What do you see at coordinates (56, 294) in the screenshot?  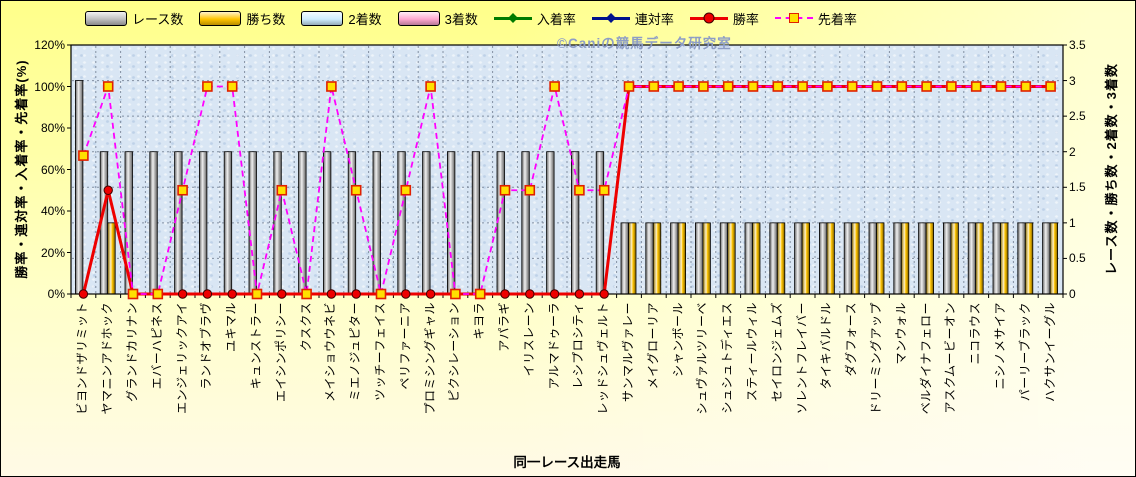 I see `y-left-tick-label: 0%` at bounding box center [56, 294].